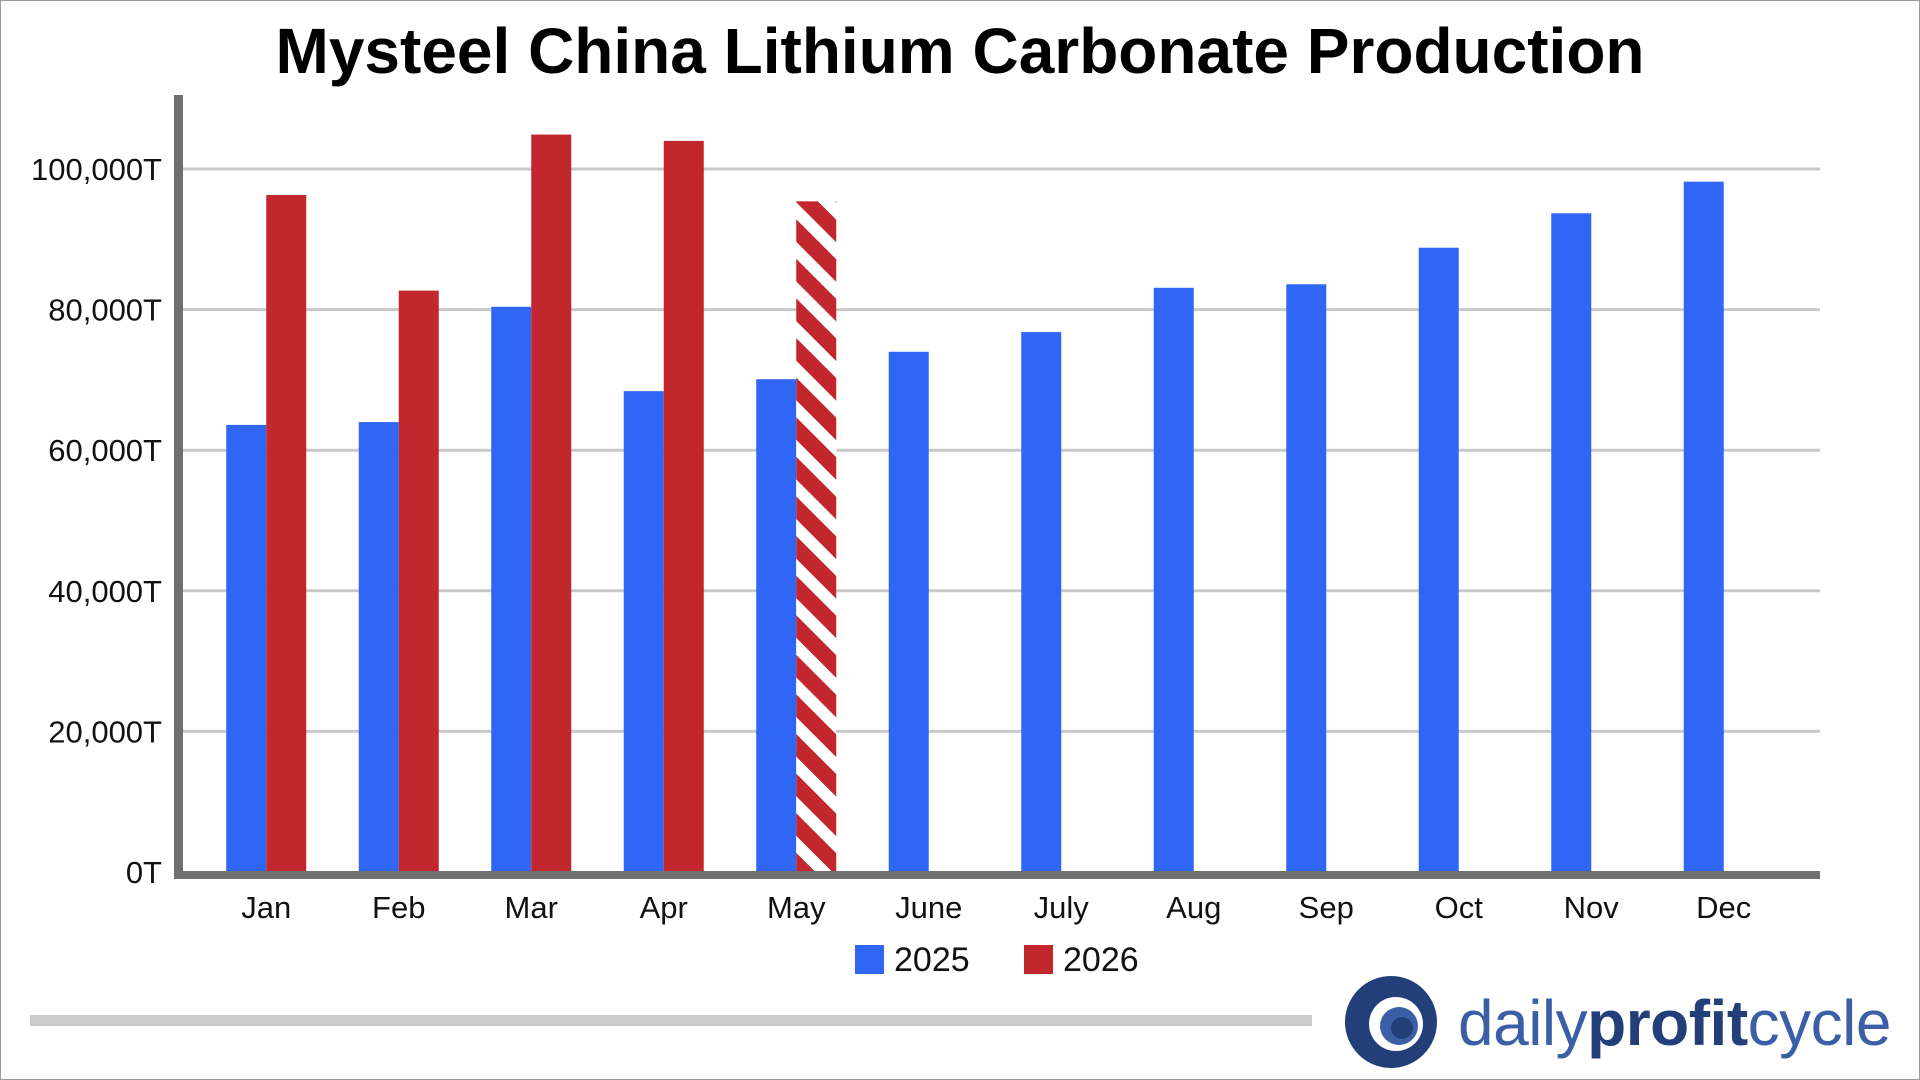  I want to click on bar-2025-aug, so click(1173, 579).